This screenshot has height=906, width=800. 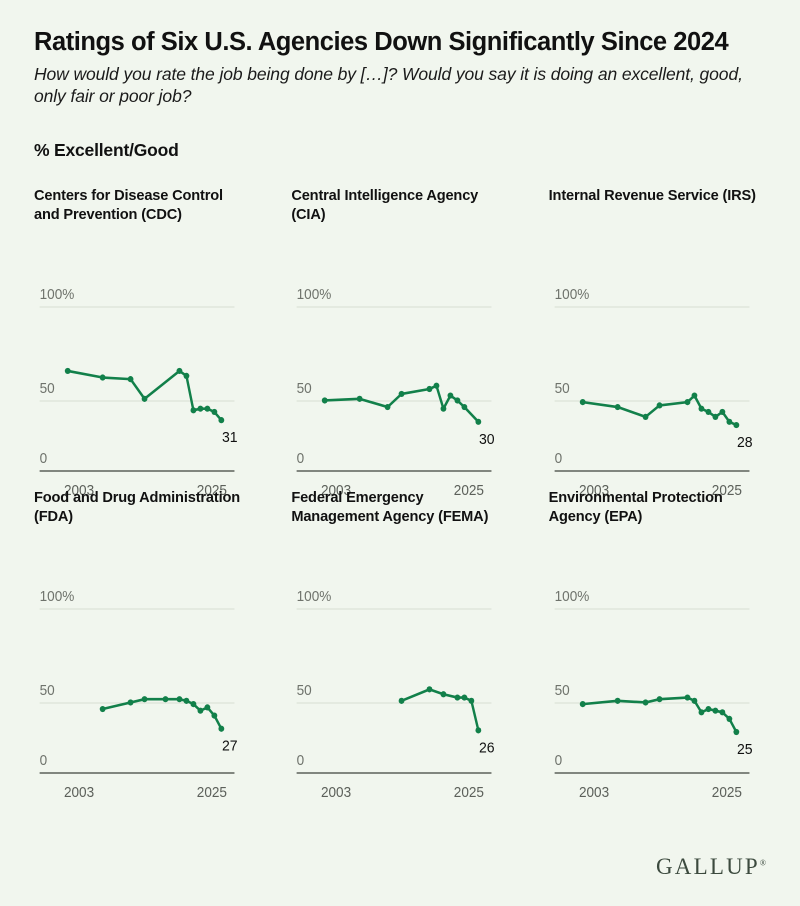 I want to click on series-line-cdc, so click(x=144, y=395).